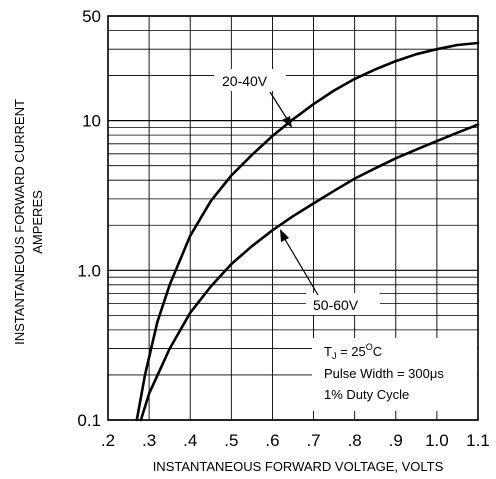 This screenshot has height=479, width=496. Describe the element at coordinates (91, 121) in the screenshot. I see `y-tick-label-2: 10` at that location.